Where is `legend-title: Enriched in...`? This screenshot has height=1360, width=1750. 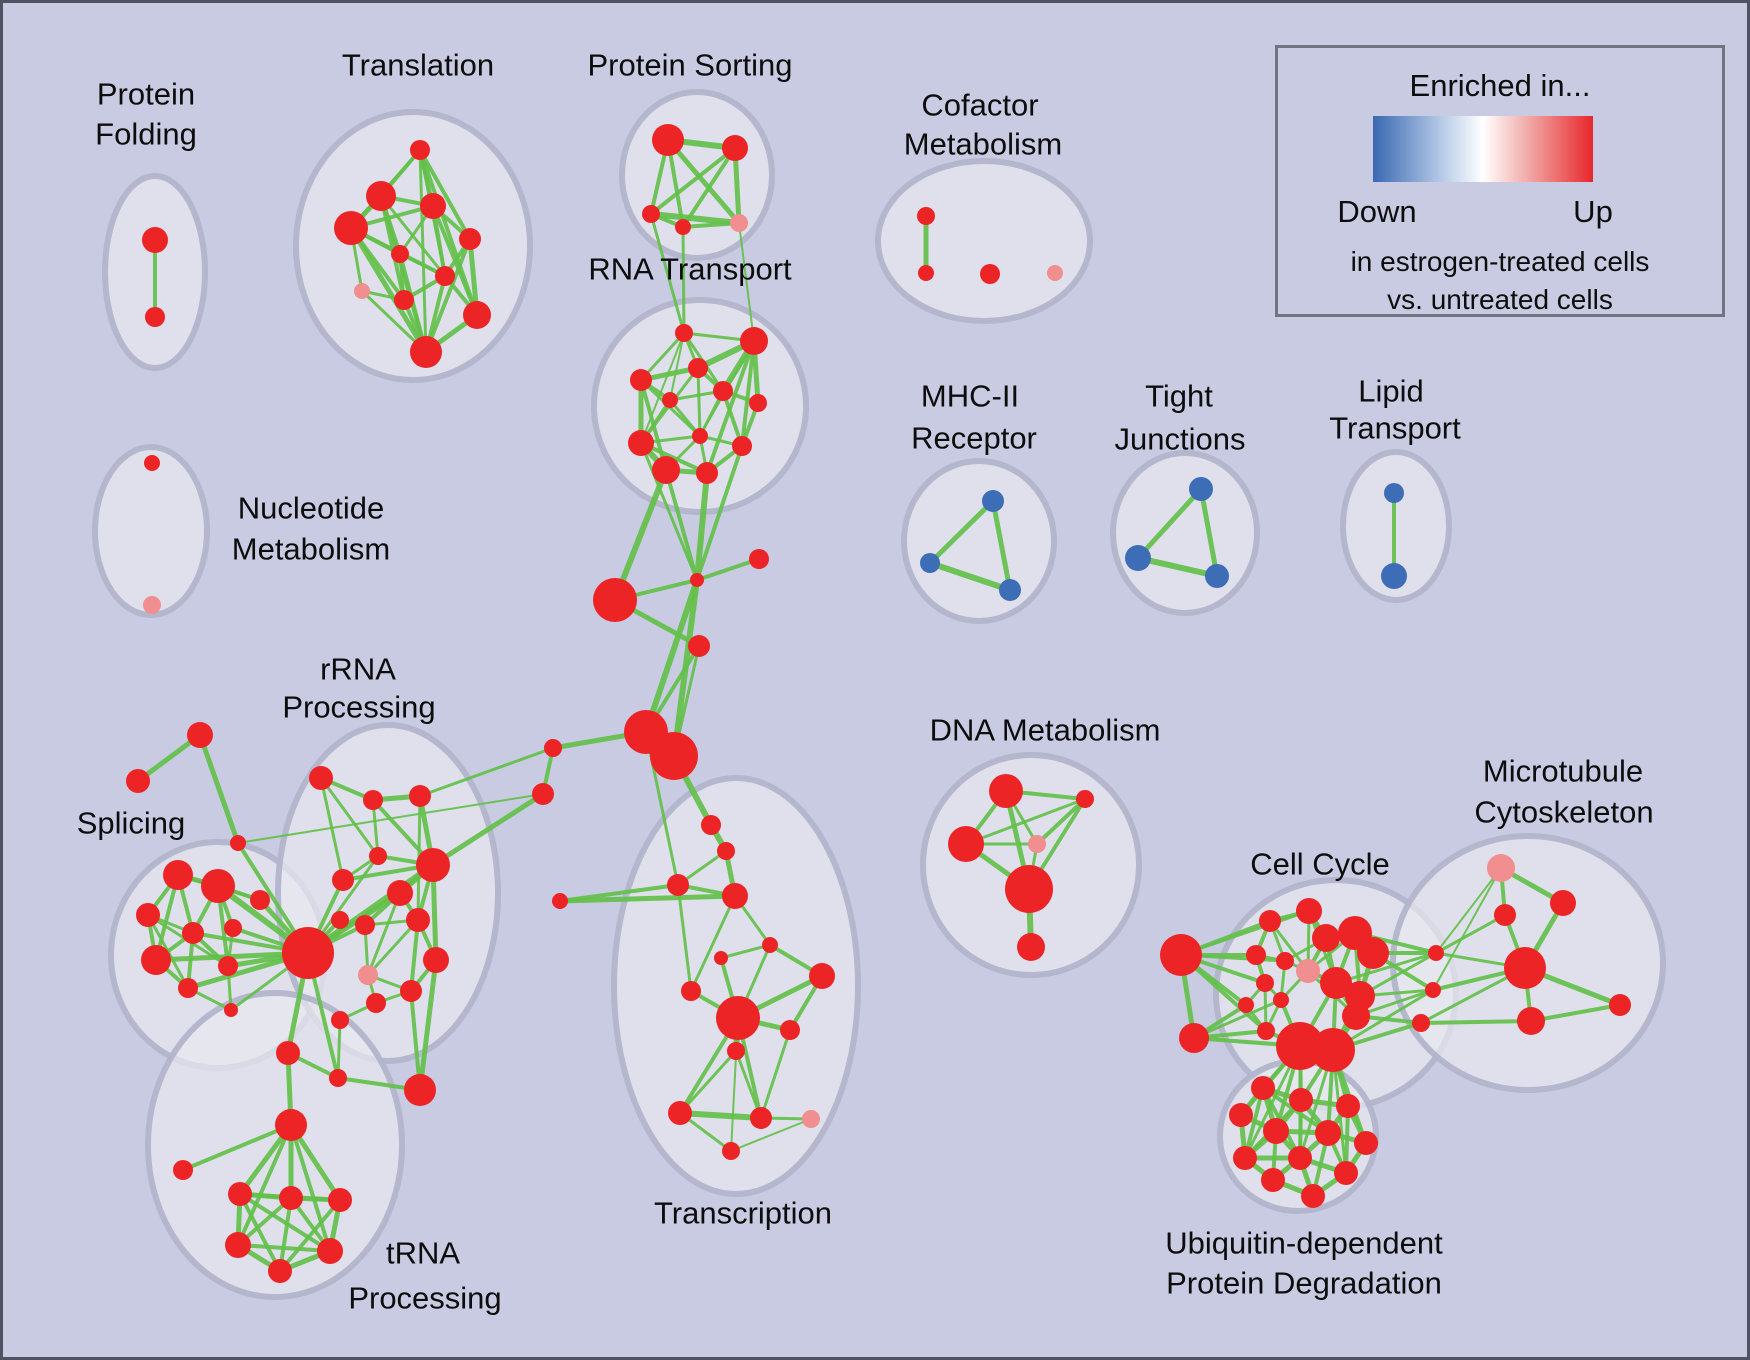 legend-title: Enriched in... is located at coordinates (1500, 85).